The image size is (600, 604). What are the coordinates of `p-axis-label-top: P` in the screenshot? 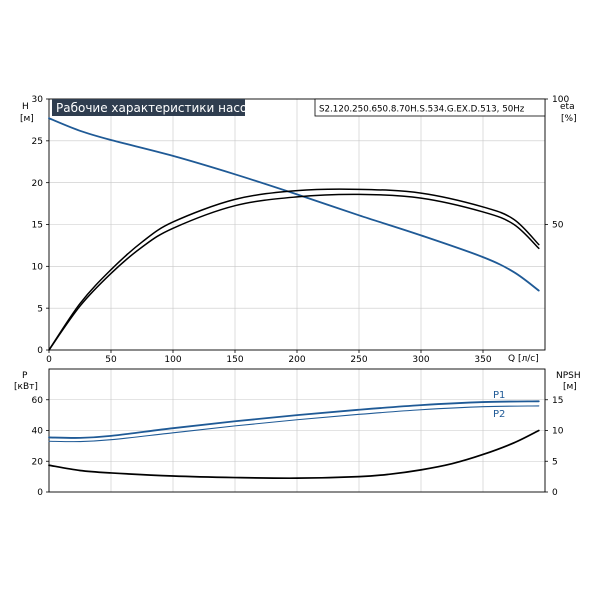 It's located at (25, 376).